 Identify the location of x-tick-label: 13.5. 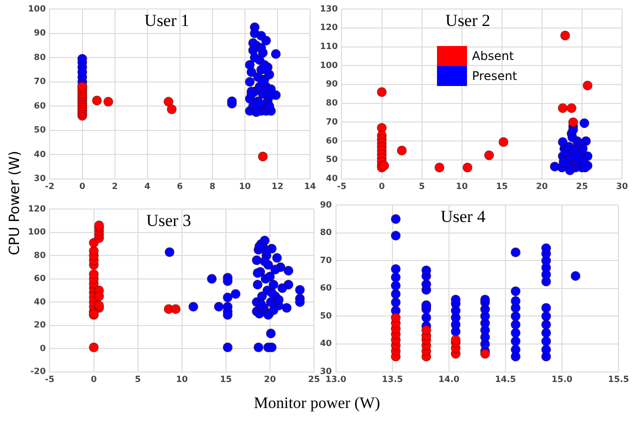
(392, 380).